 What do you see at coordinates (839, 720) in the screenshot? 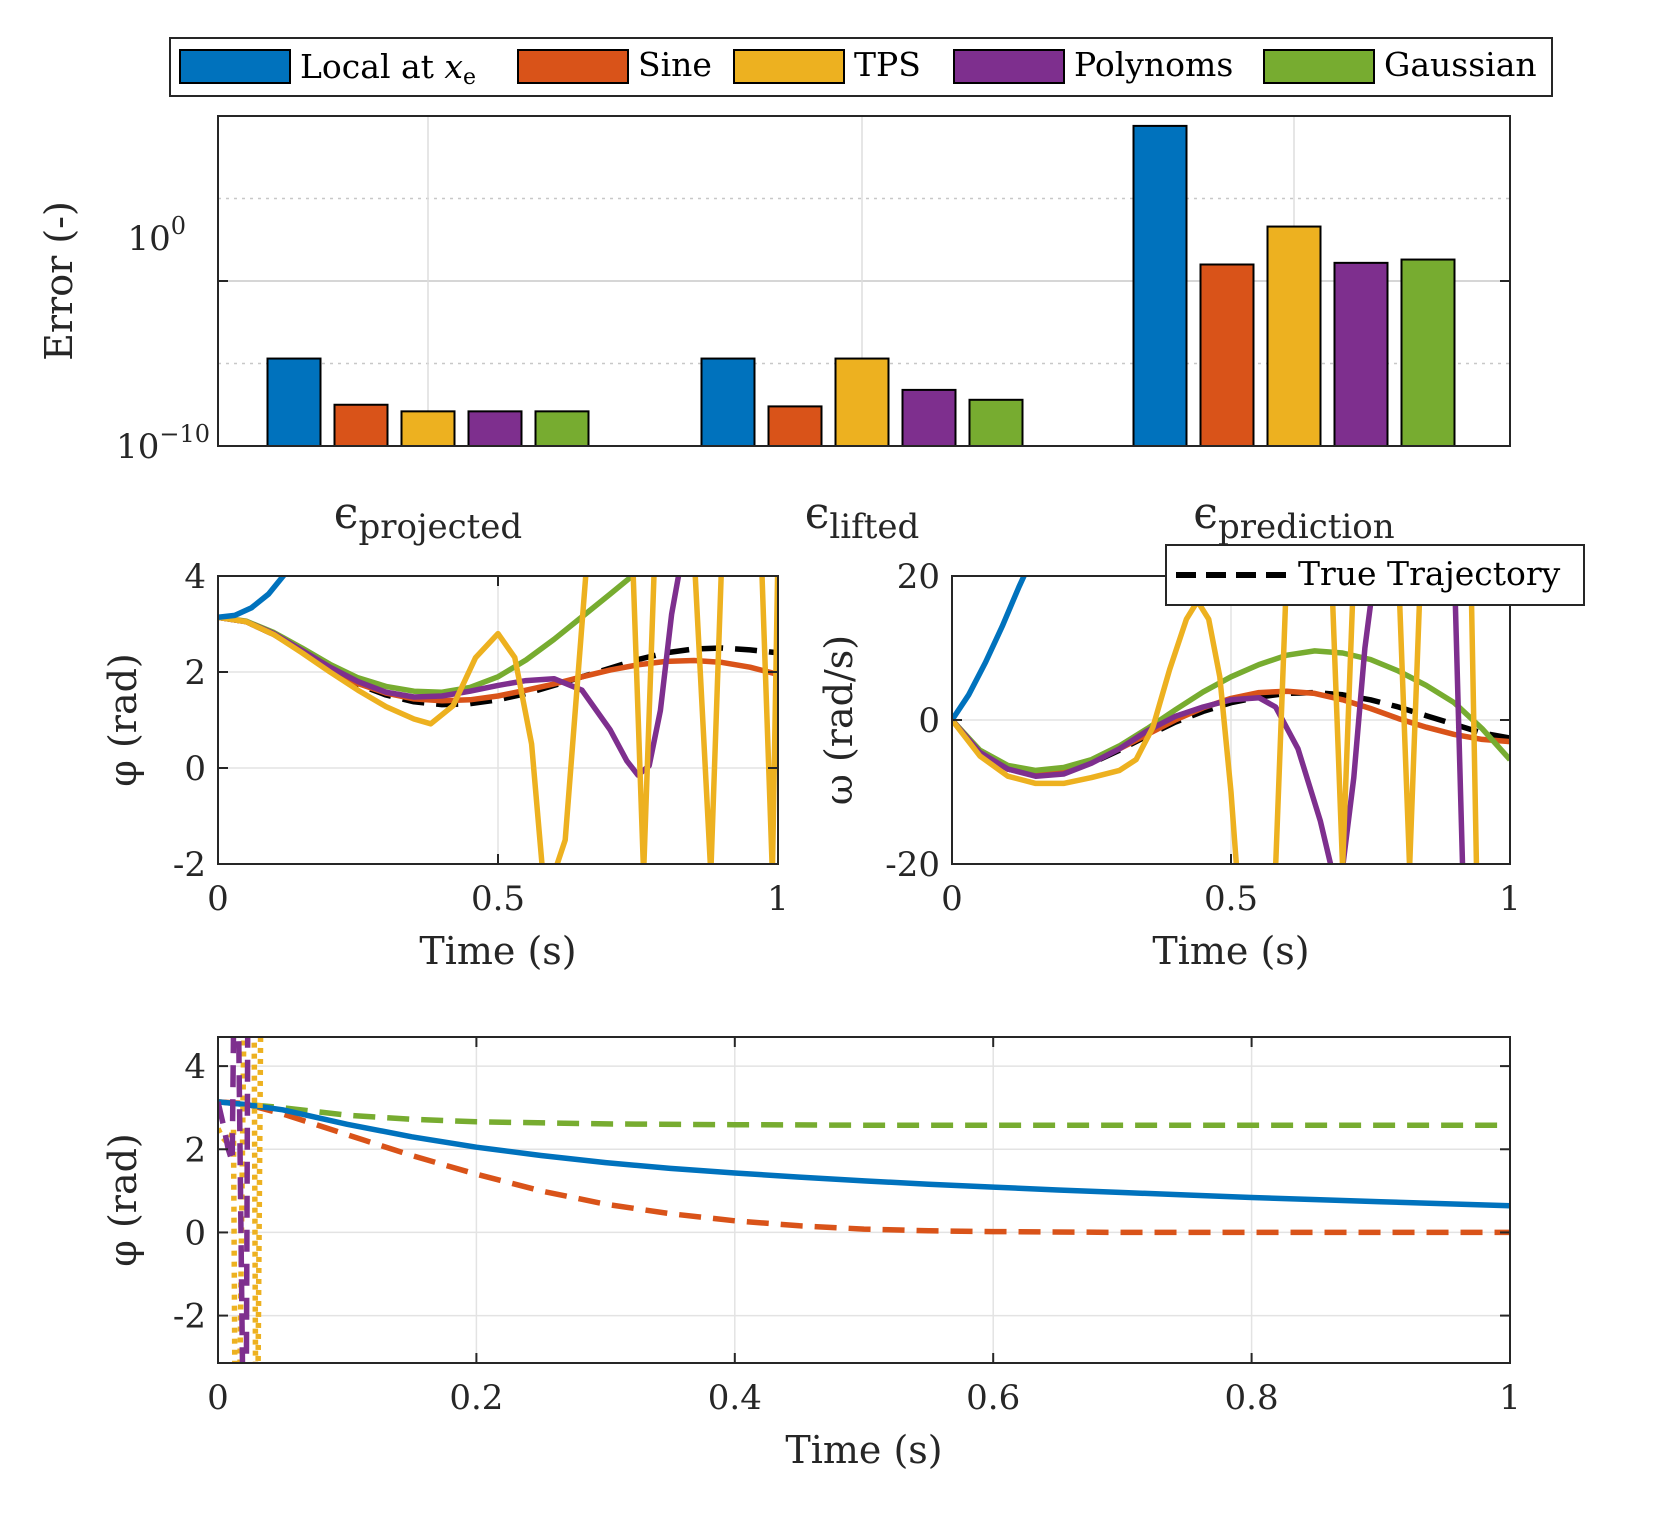
I see `omega-ylabel: ω (rad/s)` at bounding box center [839, 720].